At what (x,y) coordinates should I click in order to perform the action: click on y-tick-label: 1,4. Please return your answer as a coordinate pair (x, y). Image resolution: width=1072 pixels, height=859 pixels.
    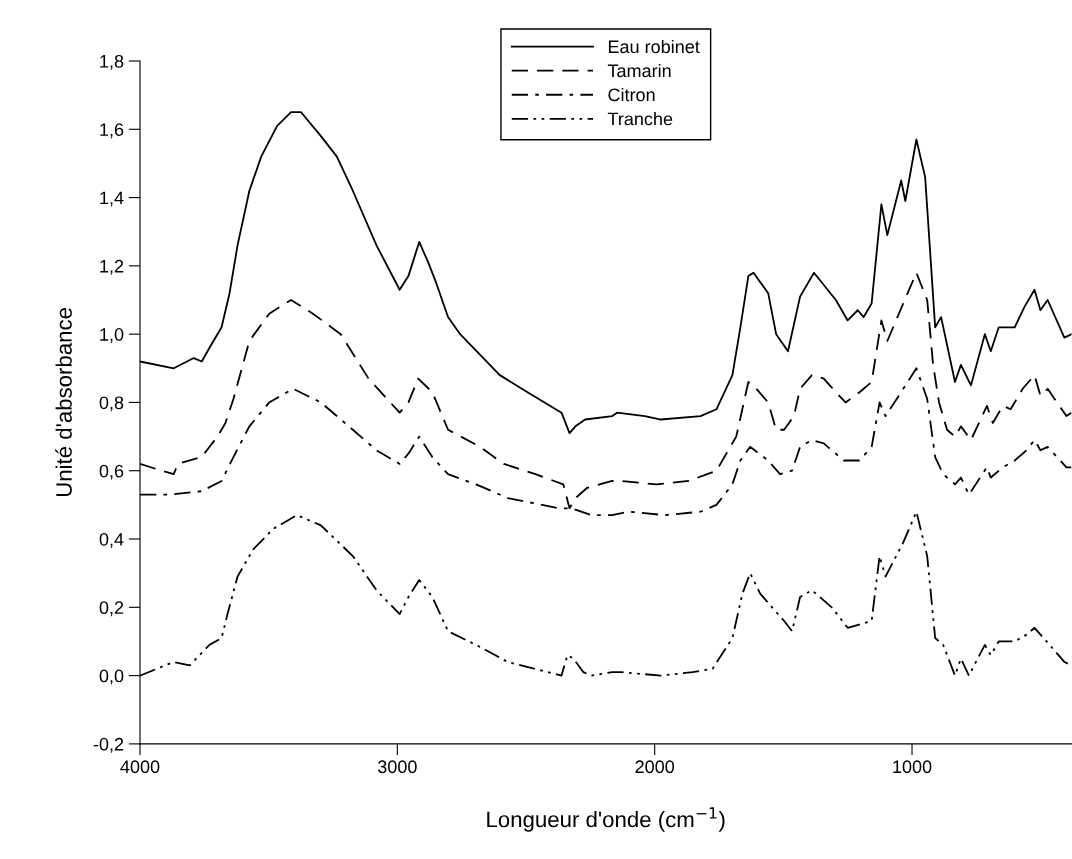
    Looking at the image, I should click on (112, 199).